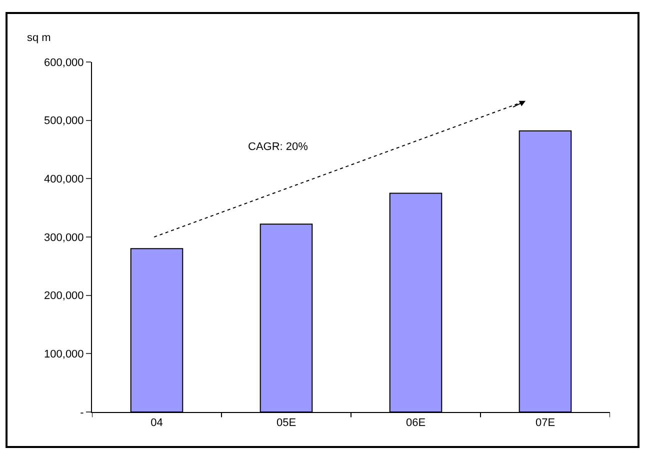 This screenshot has height=450, width=645. I want to click on x-tick-label: 06E, so click(416, 423).